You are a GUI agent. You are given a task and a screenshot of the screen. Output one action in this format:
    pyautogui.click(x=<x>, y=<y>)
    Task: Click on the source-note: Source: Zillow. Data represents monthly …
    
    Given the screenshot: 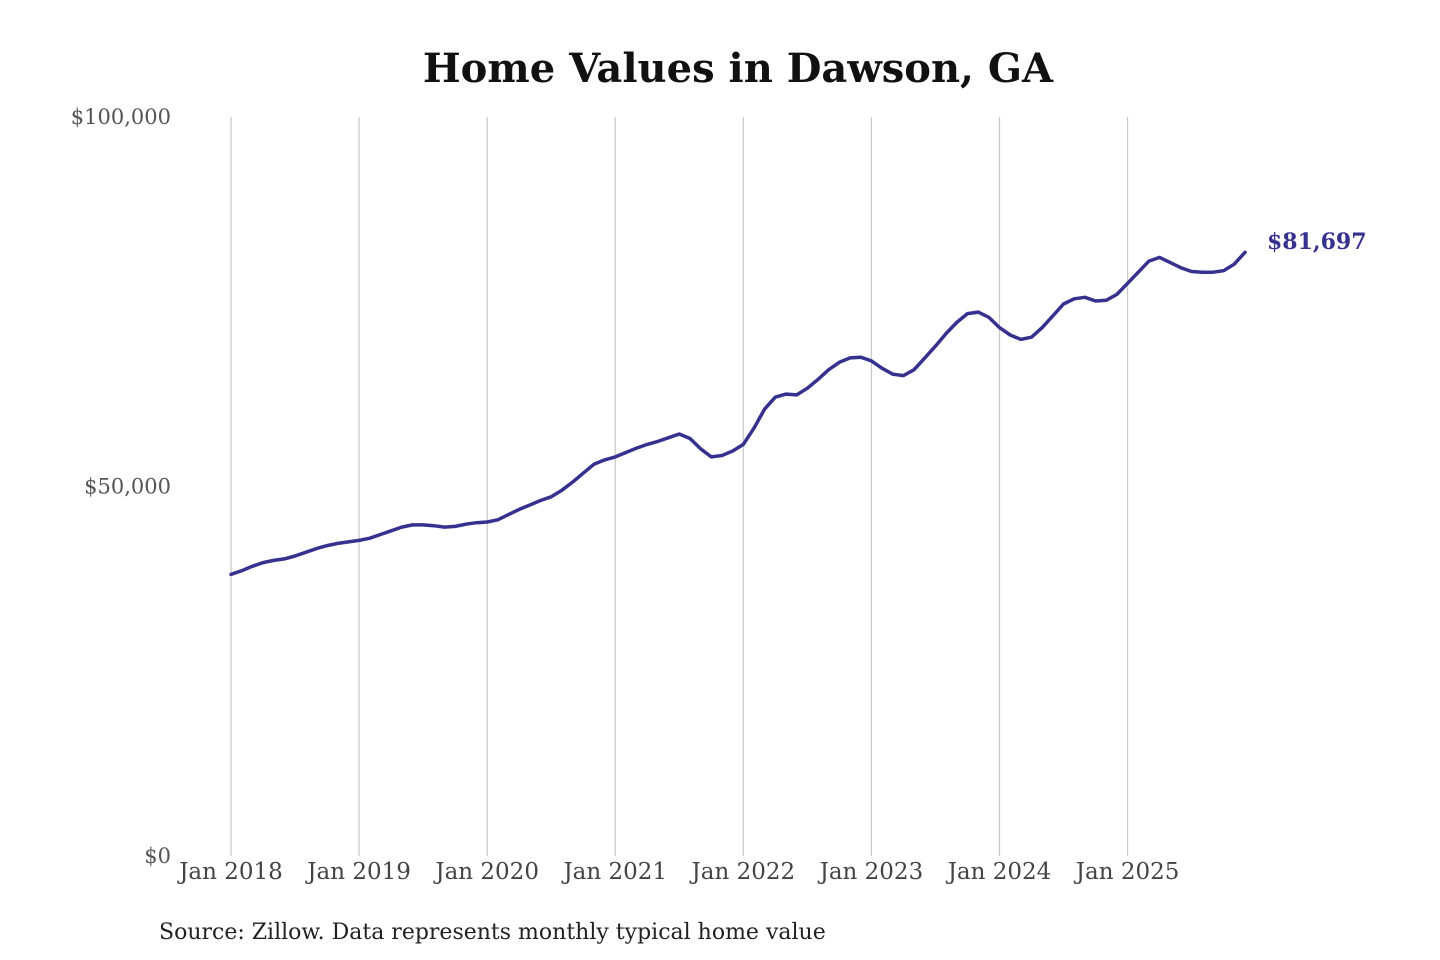 What is the action you would take?
    pyautogui.click(x=492, y=932)
    